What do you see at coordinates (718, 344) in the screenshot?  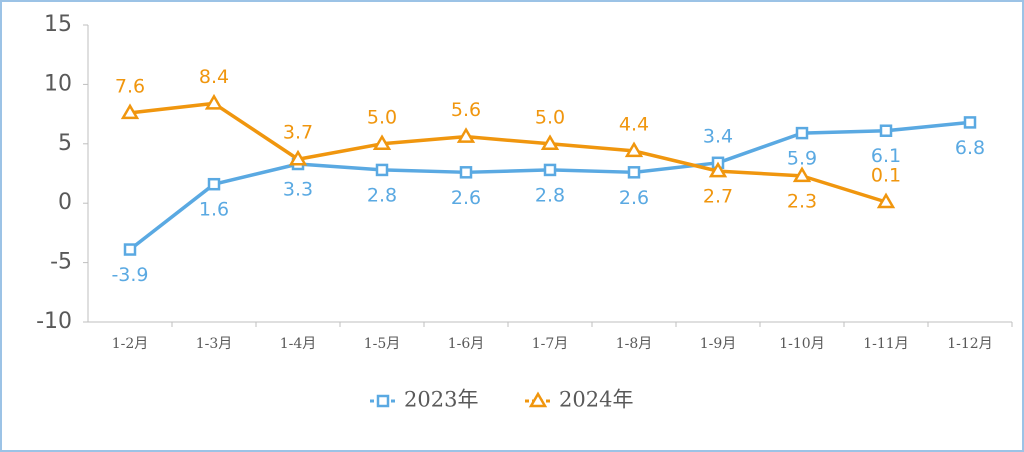 I see `x-tick-label: 1-9月` at bounding box center [718, 344].